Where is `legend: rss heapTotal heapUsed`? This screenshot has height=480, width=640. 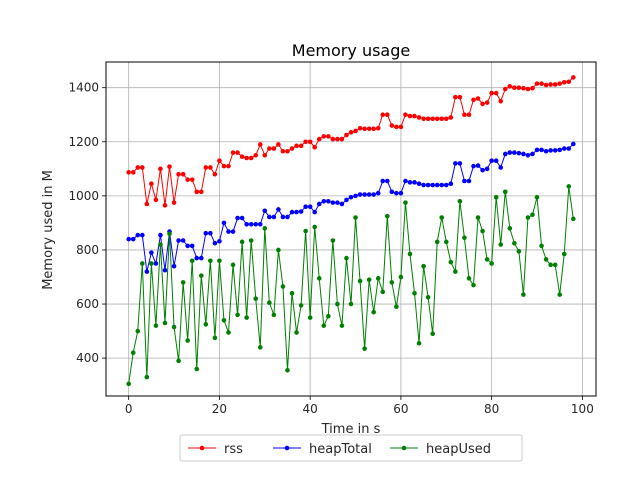
legend: rss heapTotal heapUsed is located at coordinates (351, 448).